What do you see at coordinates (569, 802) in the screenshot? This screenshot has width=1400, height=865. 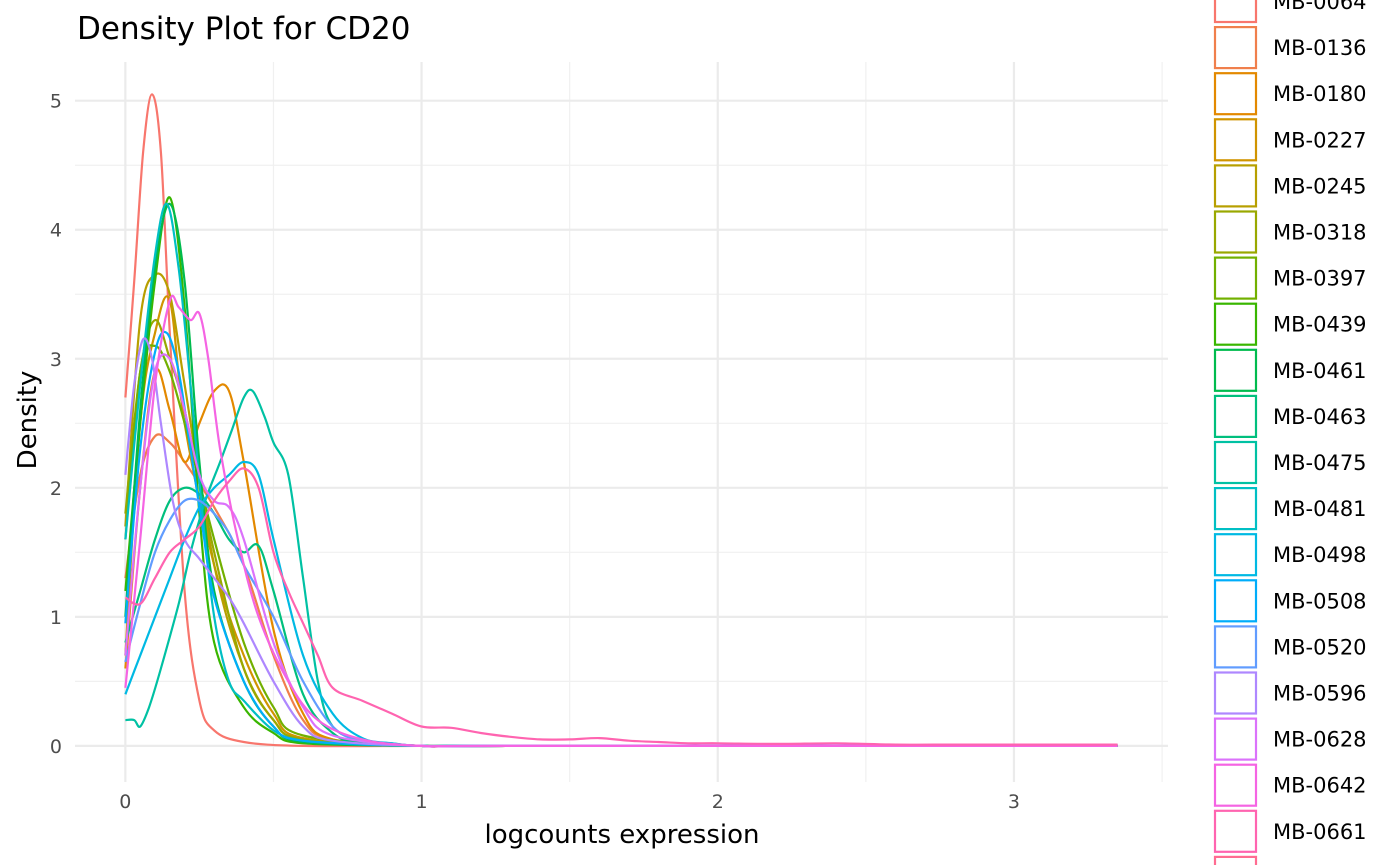 I see `x-axis-ticks: 0 1 2 3` at bounding box center [569, 802].